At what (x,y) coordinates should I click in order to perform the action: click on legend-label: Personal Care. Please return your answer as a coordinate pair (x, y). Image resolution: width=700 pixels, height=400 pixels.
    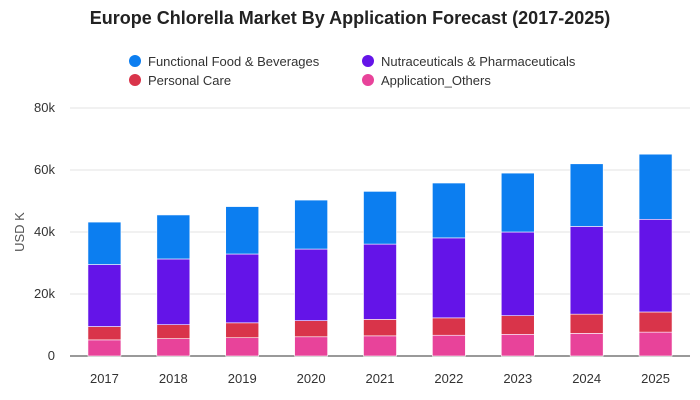
    Looking at the image, I should click on (189, 80).